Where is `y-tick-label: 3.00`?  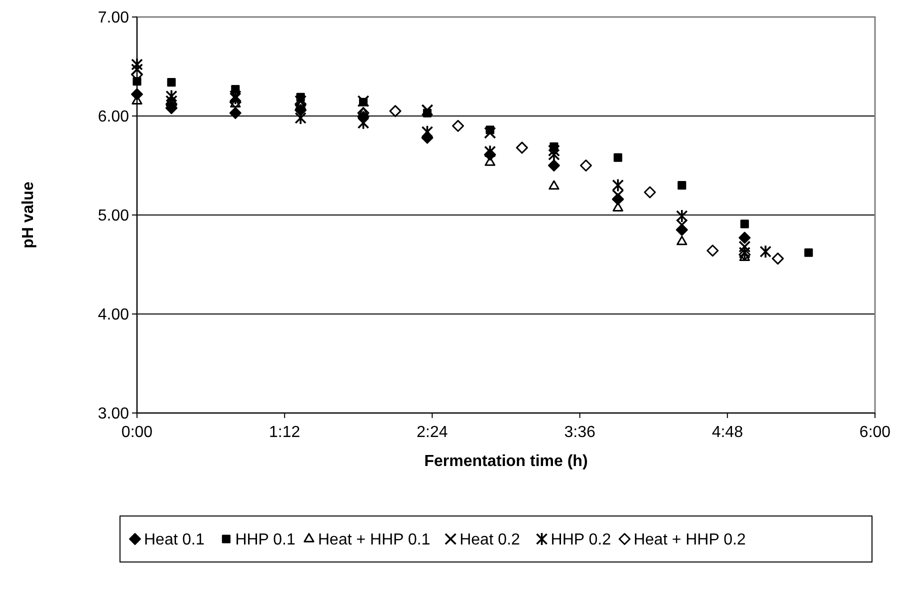
y-tick-label: 3.00 is located at coordinates (114, 414).